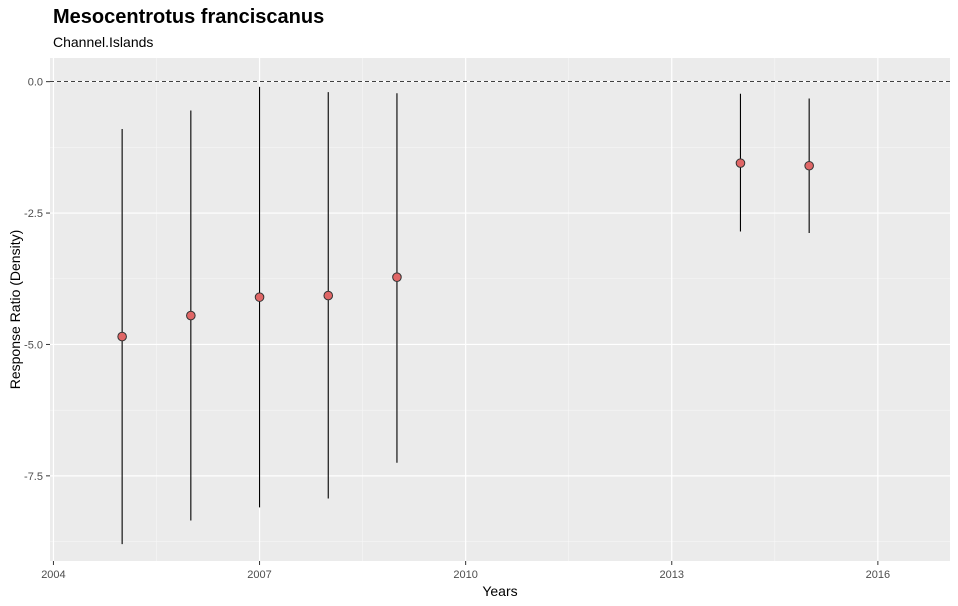  Describe the element at coordinates (33, 345) in the screenshot. I see `y-tick-label: -5.0` at that location.